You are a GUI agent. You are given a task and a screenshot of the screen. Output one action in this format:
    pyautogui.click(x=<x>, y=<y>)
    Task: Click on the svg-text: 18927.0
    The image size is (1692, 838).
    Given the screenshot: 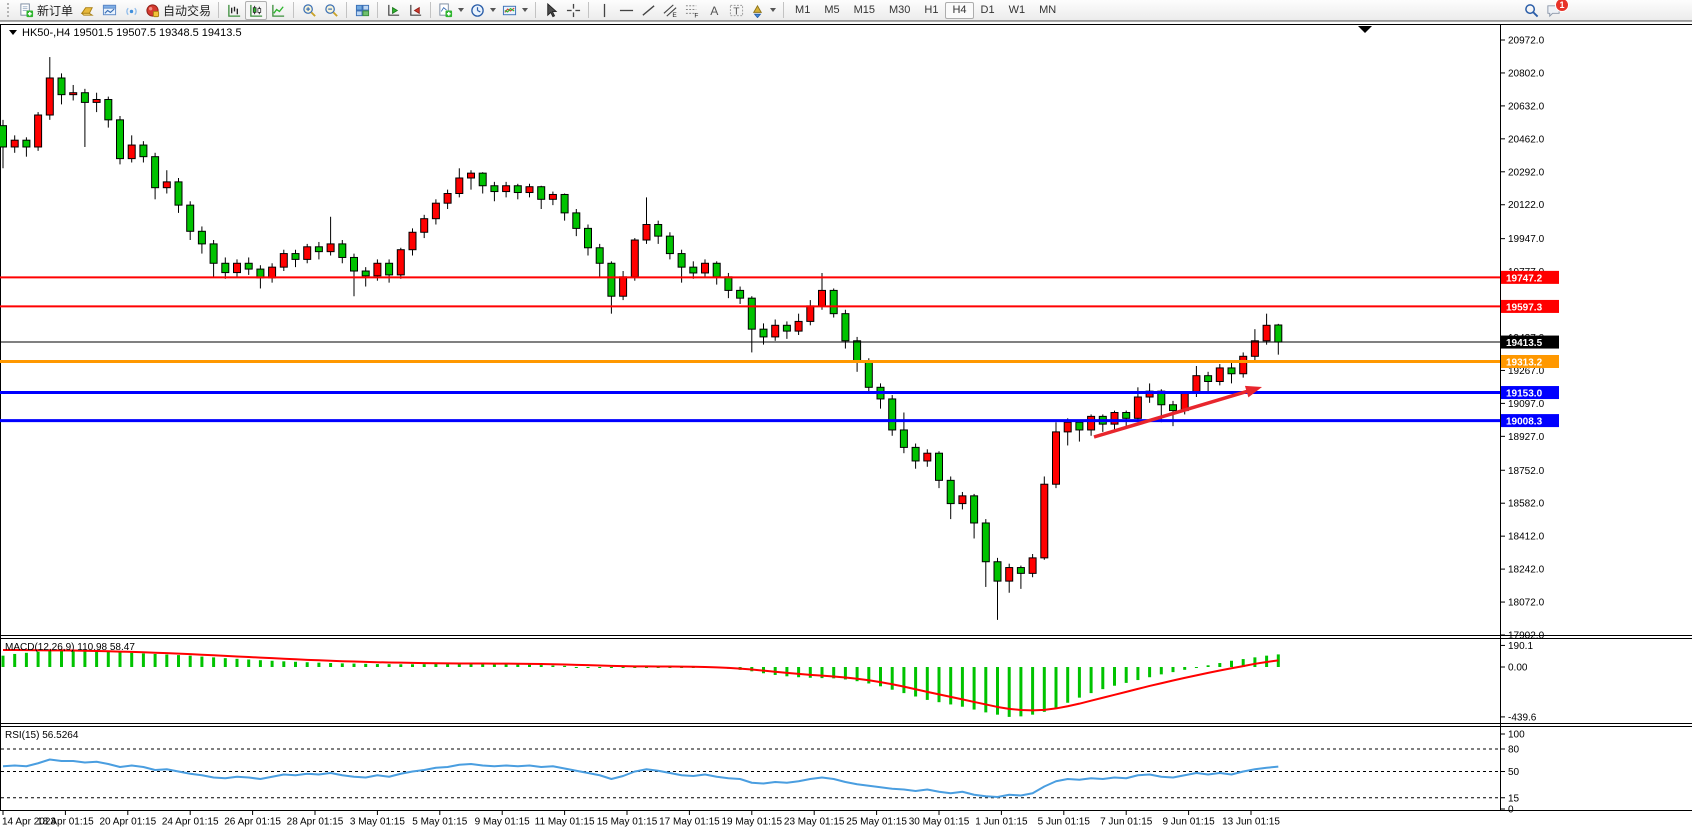 What is the action you would take?
    pyautogui.click(x=1526, y=437)
    